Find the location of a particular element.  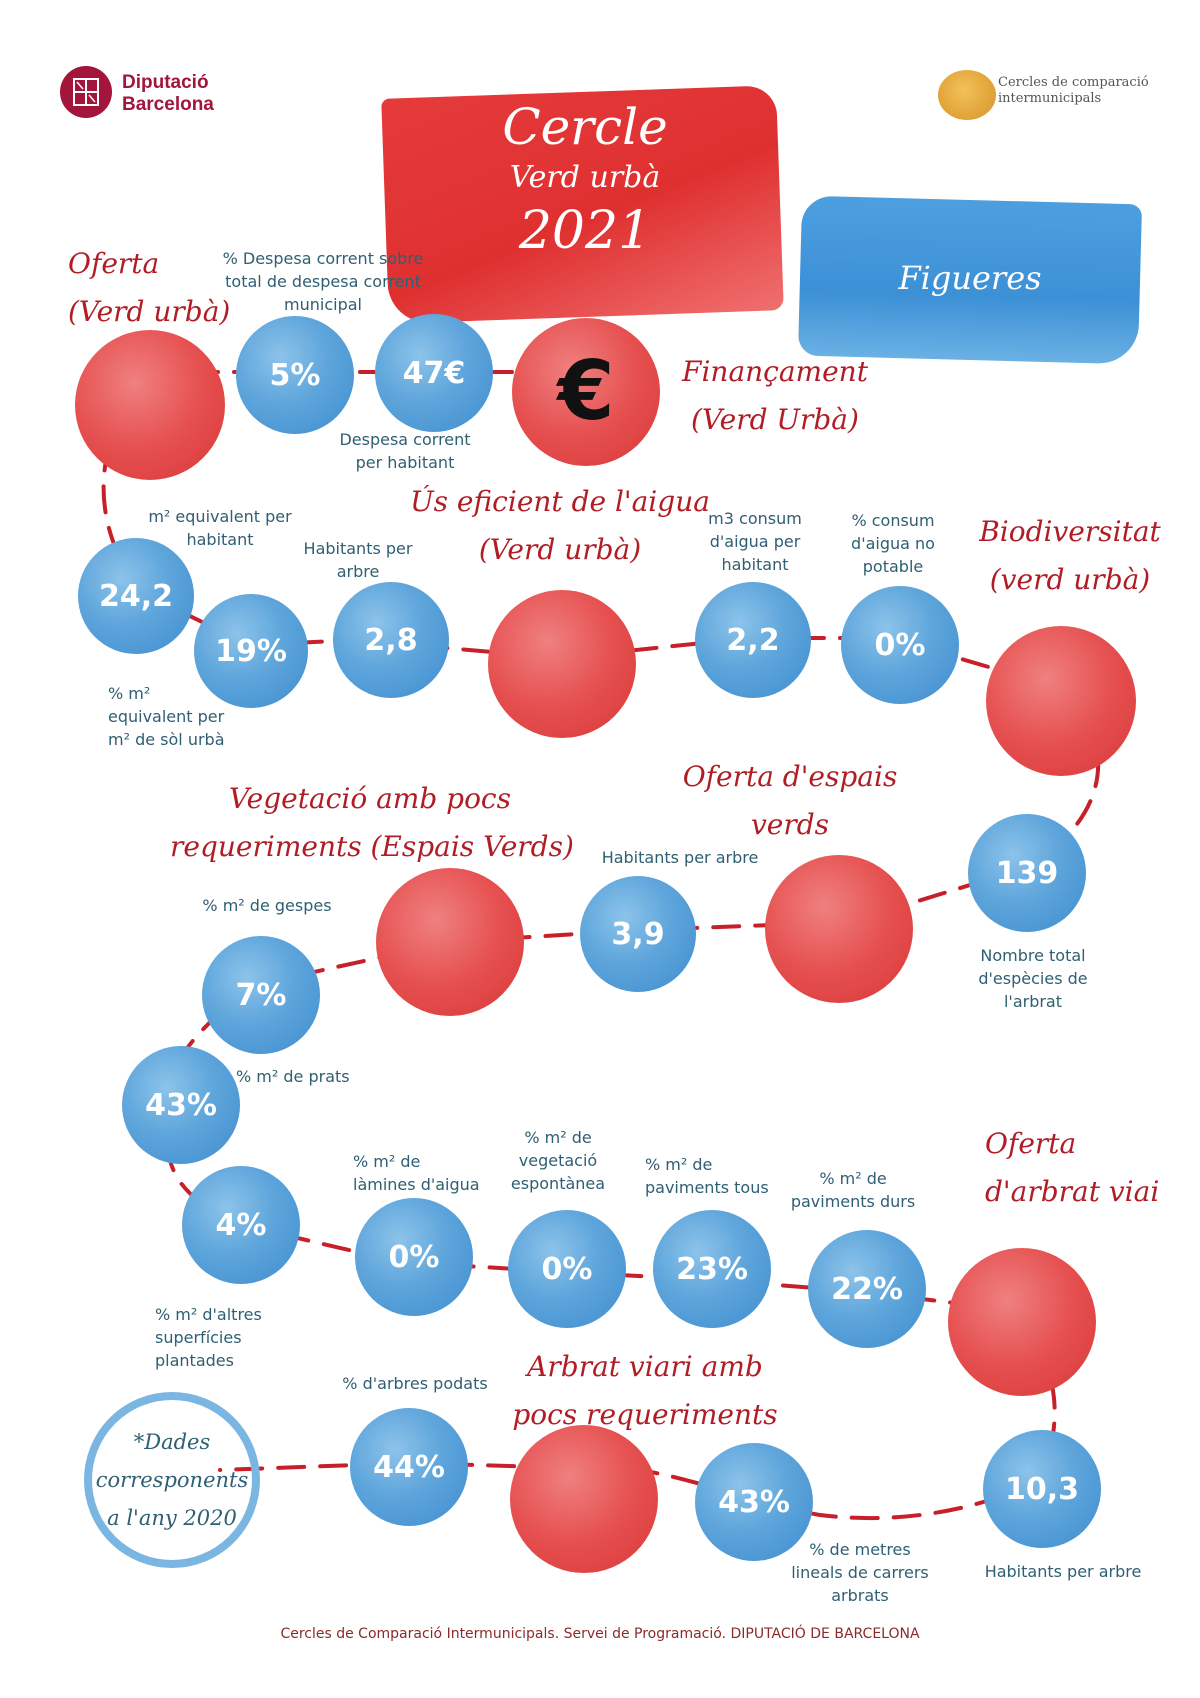

title-year: 2021 is located at coordinates (585, 231).